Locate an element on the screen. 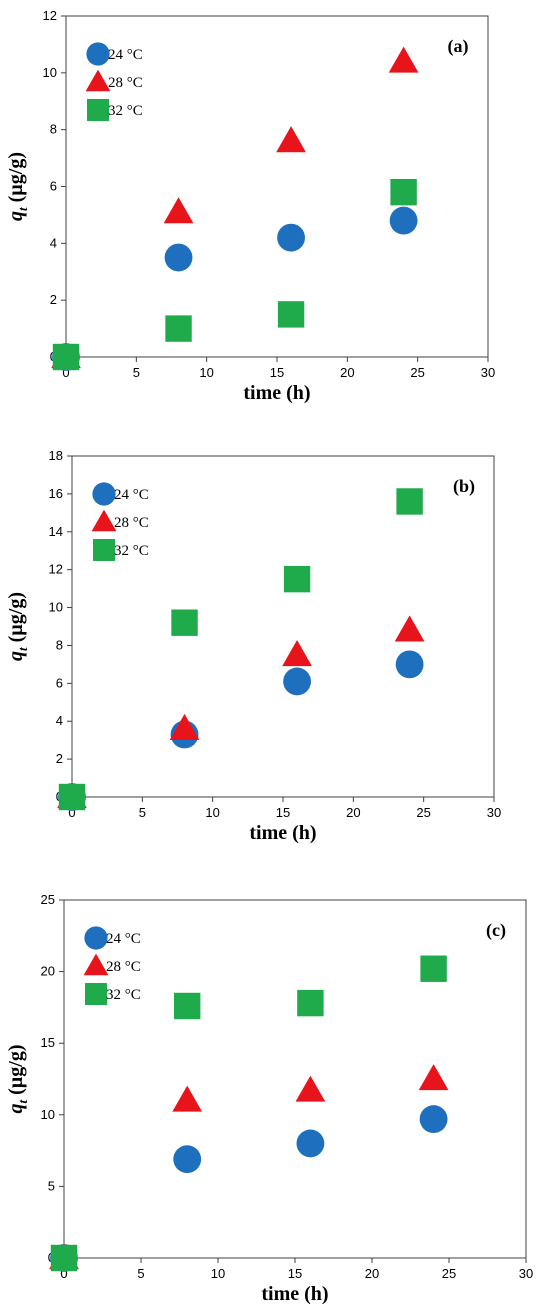 The width and height of the screenshot is (544, 1309). y-tick-label: 20 is located at coordinates (48, 971).